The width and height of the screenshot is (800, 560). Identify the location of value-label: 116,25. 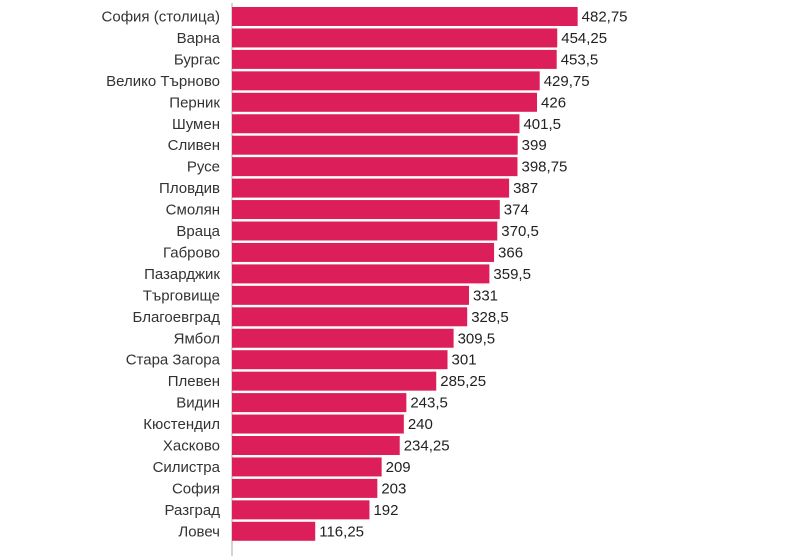
(341, 531).